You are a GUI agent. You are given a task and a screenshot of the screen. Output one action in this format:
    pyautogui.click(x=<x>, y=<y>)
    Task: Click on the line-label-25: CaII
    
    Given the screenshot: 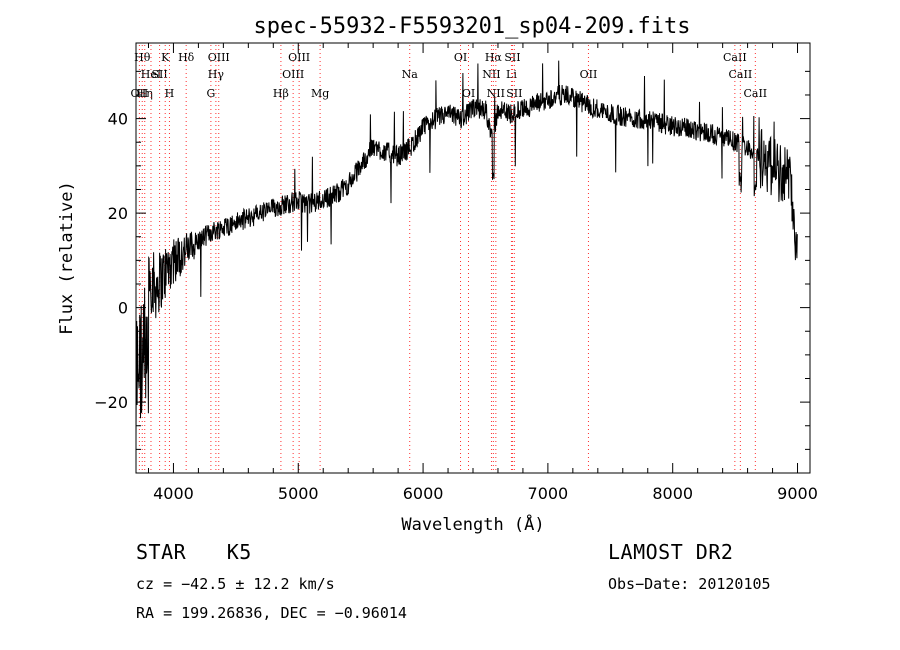 What is the action you would take?
    pyautogui.click(x=735, y=57)
    